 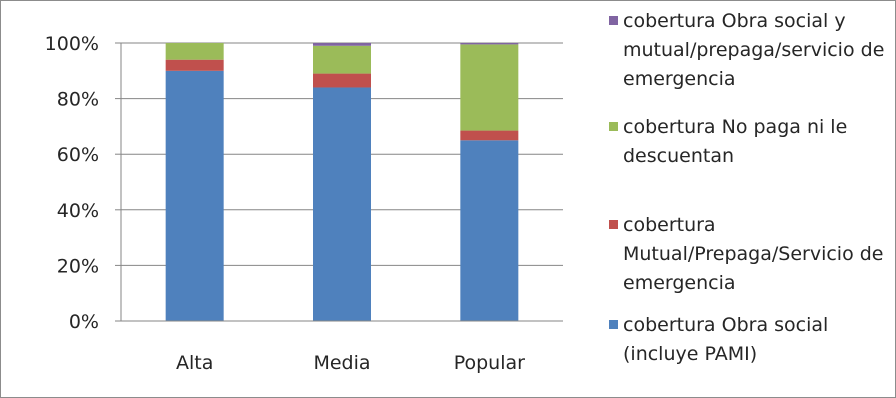 What do you see at coordinates (735, 141) in the screenshot?
I see `legend-label: cobertura No paga ni le descuentan` at bounding box center [735, 141].